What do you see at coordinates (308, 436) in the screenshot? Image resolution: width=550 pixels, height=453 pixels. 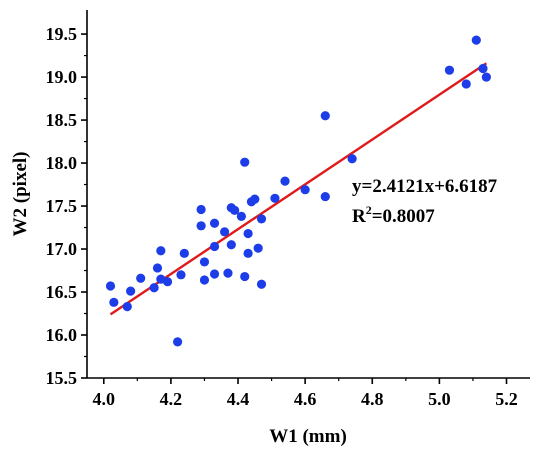 I see `x-axis-title: W1 (mm)` at bounding box center [308, 436].